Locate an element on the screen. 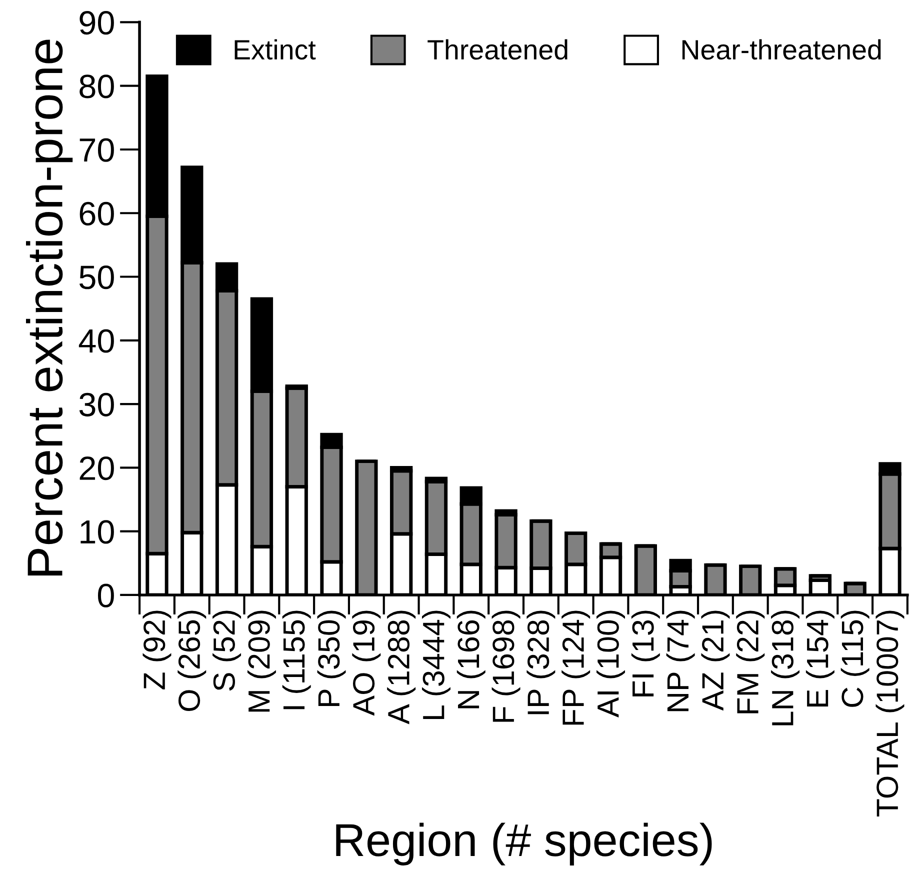 This screenshot has width=912, height=888. x-tick-label: C (115) is located at coordinates (855, 658).